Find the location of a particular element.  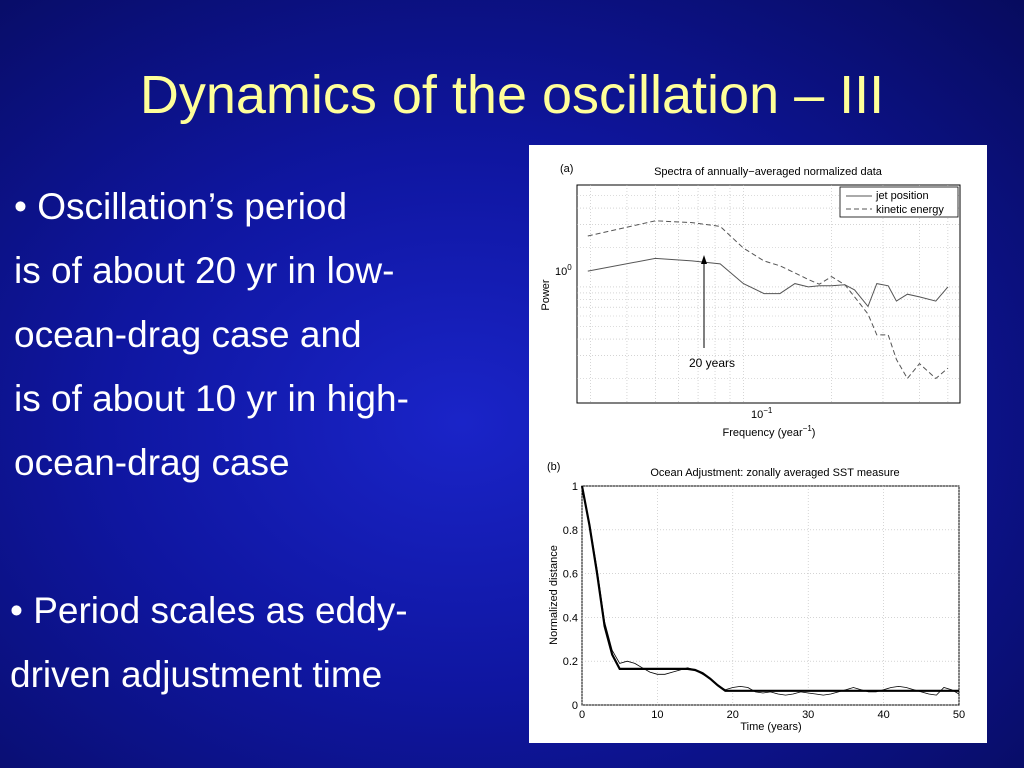

bullet-line: • Period scales as eddy- is located at coordinates (209, 610).